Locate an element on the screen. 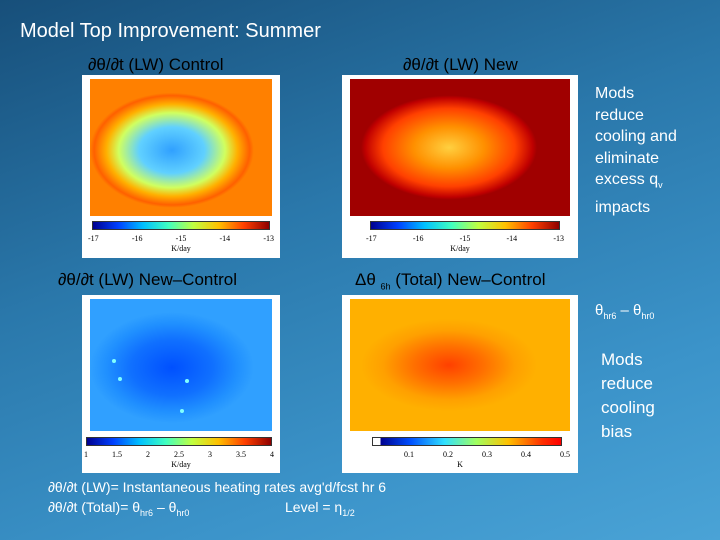 This screenshot has height=540, width=720. map-panel-new-control: 1 1.5 2 2.5 3 3.5 4 K/day is located at coordinates (181, 384).